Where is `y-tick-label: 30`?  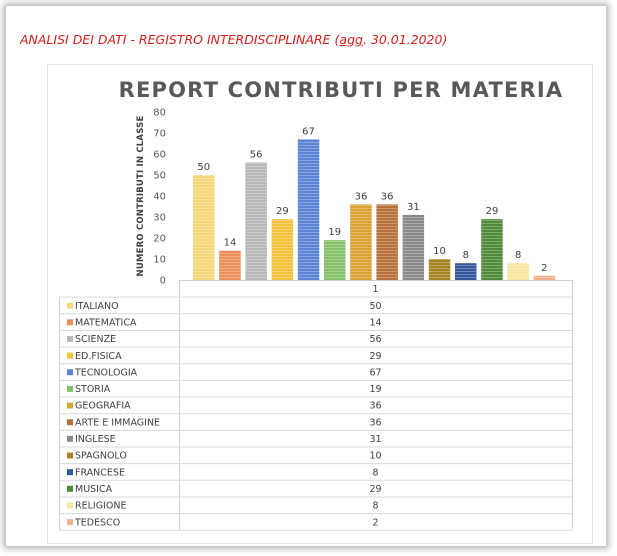 y-tick-label: 30 is located at coordinates (159, 218).